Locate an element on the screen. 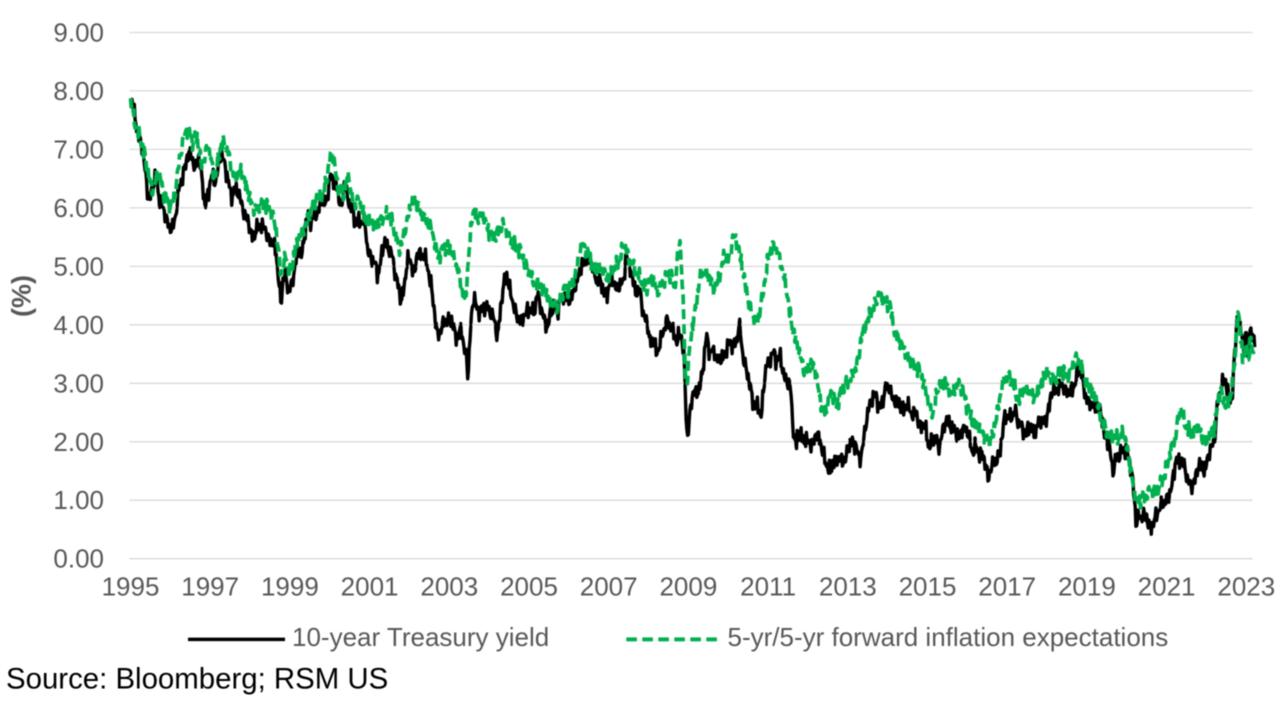  svg-text: 2003 is located at coordinates (449, 587).